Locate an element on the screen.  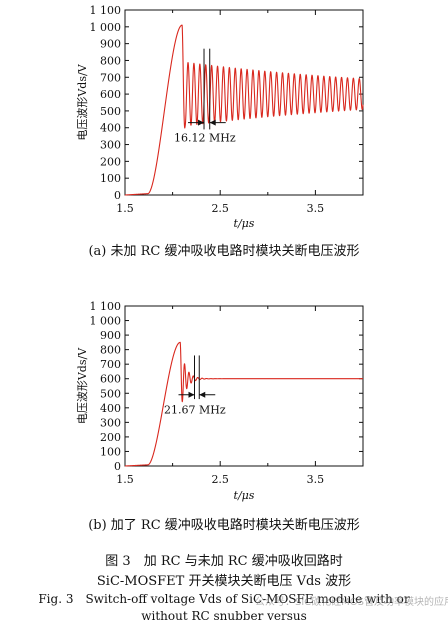
plot-frame is located at coordinates (244, 386).